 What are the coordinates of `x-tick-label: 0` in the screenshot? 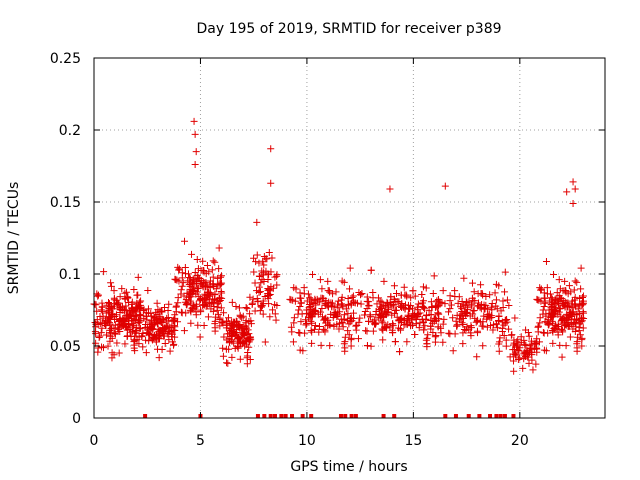 It's located at (94, 441).